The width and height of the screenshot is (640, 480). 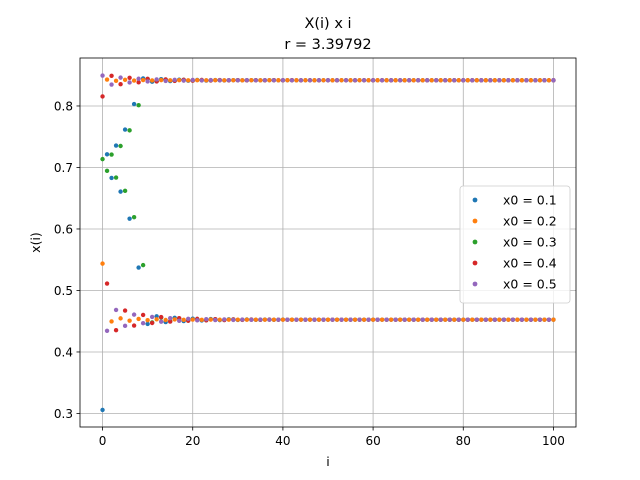 What do you see at coordinates (530, 242) in the screenshot?
I see `legend-label: x0 = 0.3` at bounding box center [530, 242].